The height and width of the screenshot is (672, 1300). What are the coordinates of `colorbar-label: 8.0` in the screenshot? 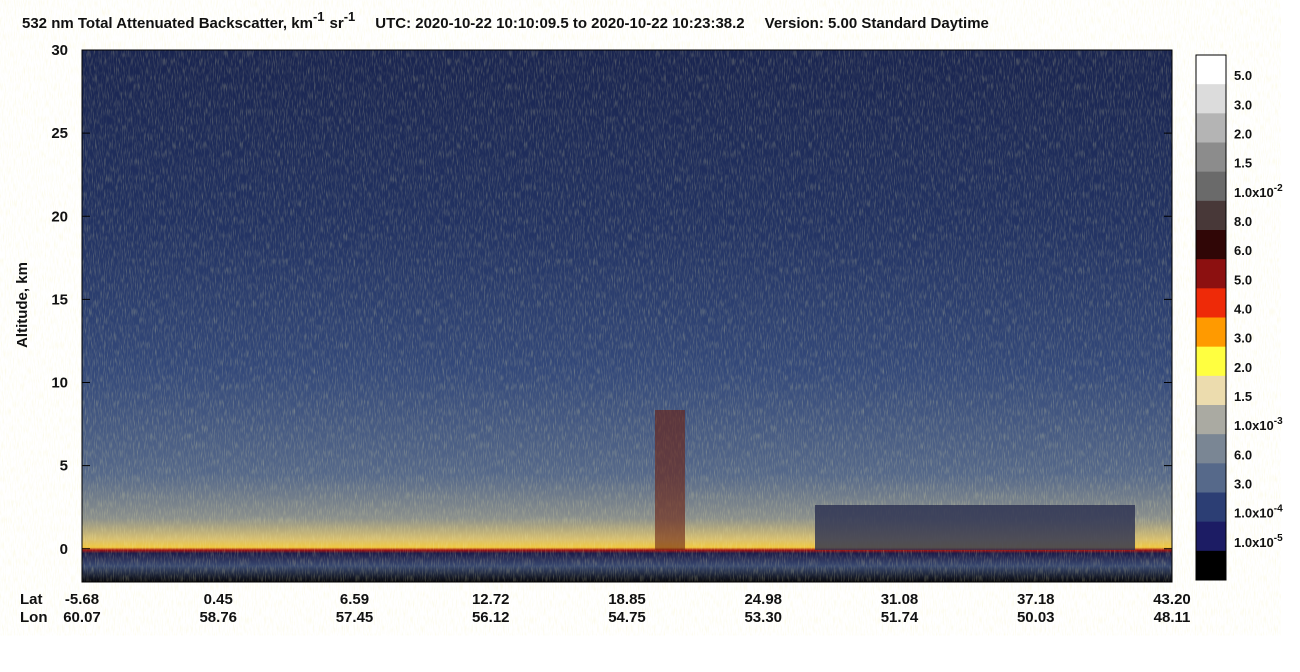 It's located at (1243, 221).